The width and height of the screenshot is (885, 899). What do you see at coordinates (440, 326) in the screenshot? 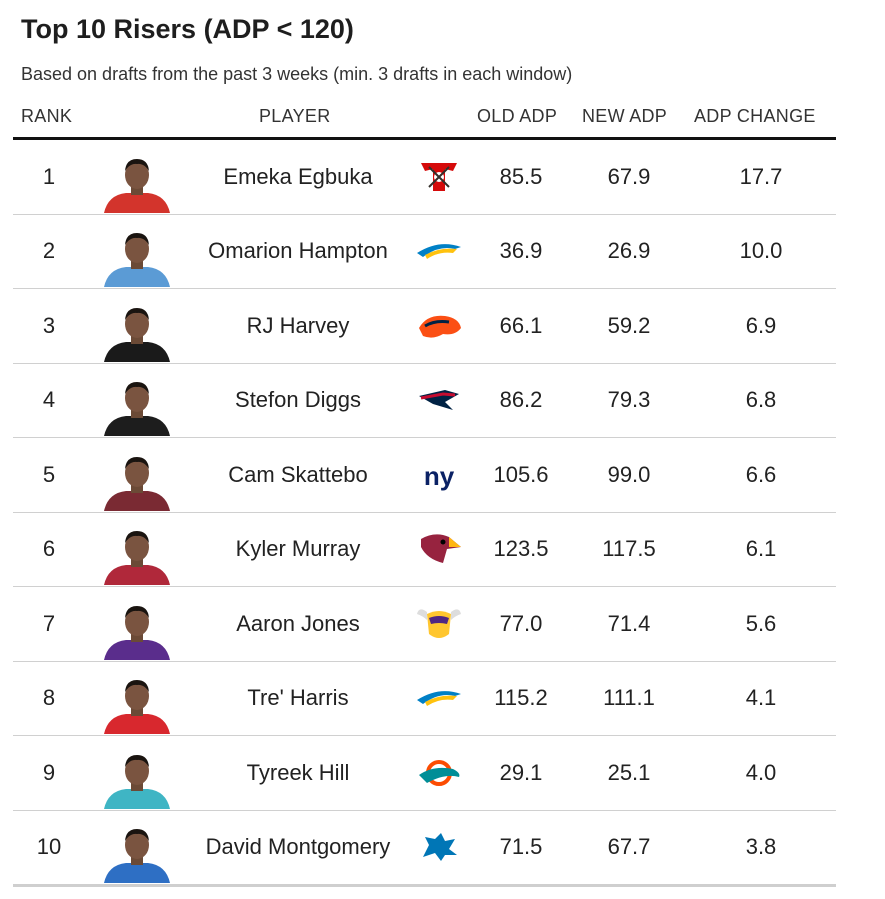
I see `broncos-logo-icon` at bounding box center [440, 326].